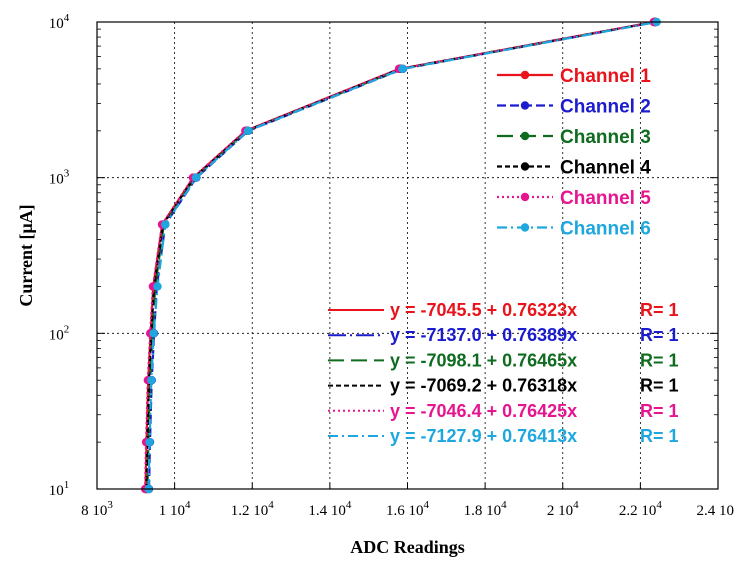 The width and height of the screenshot is (734, 561). What do you see at coordinates (483, 386) in the screenshot?
I see `fit-equation: y = -7069.2 + 0.76318x` at bounding box center [483, 386].